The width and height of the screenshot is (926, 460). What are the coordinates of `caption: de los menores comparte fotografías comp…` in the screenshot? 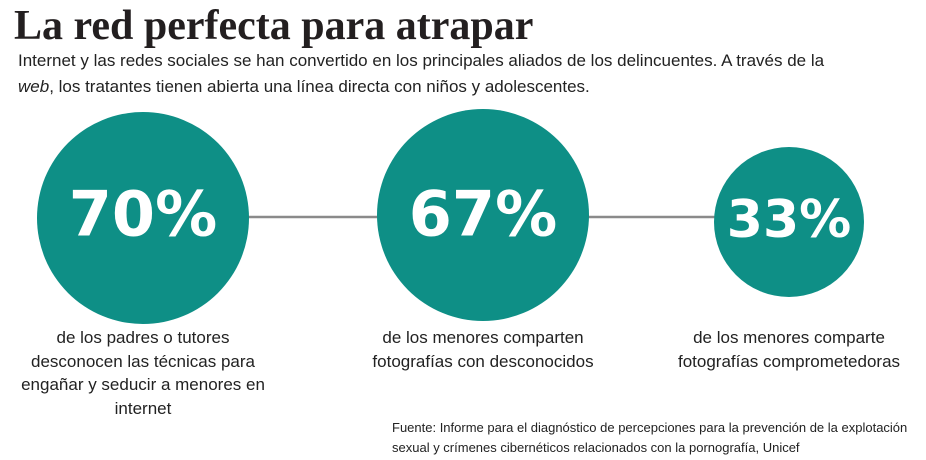 It's located at (789, 349).